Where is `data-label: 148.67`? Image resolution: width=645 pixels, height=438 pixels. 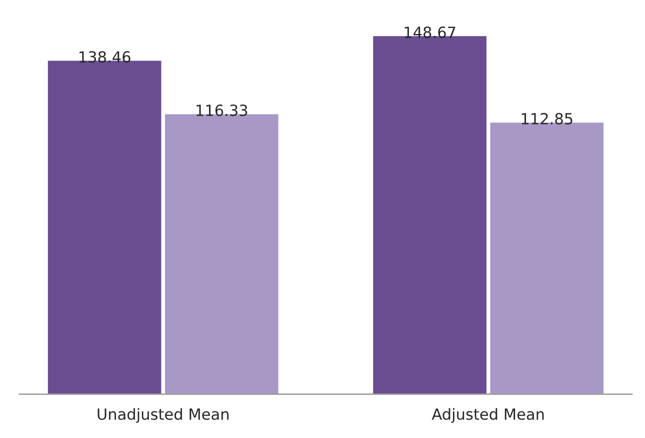
data-label: 148.67 is located at coordinates (430, 32).